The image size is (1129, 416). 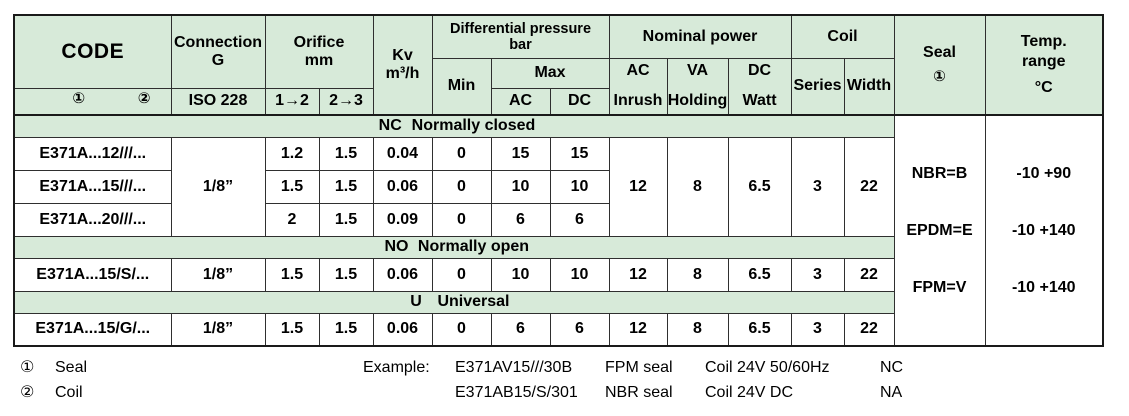 I want to click on example-function: NC, so click(x=892, y=367).